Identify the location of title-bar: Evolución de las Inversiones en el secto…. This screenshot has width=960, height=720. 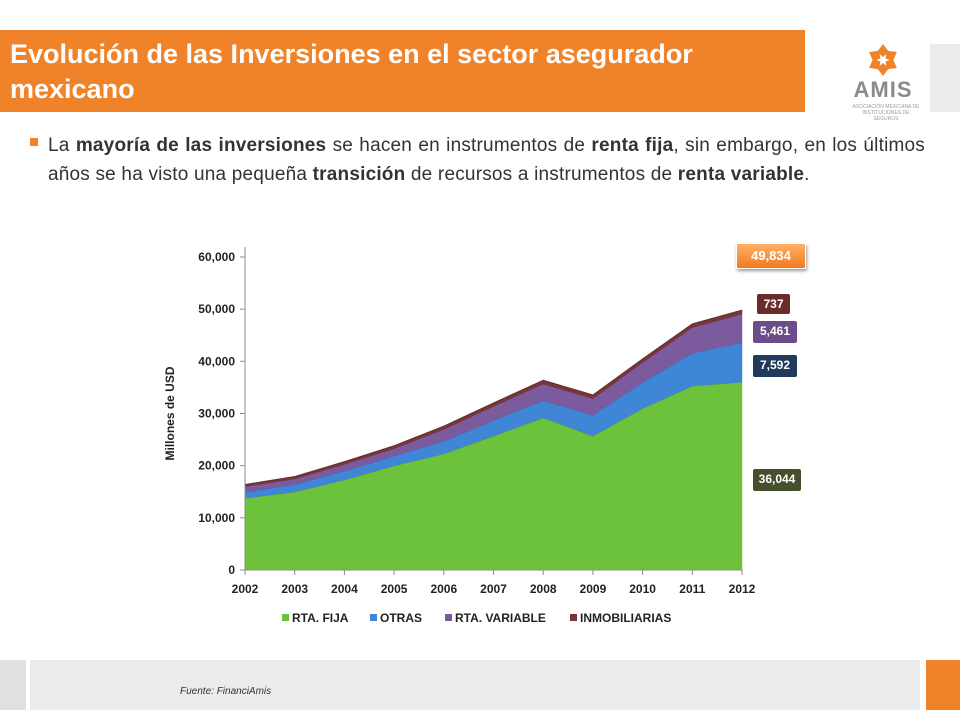
(402, 71).